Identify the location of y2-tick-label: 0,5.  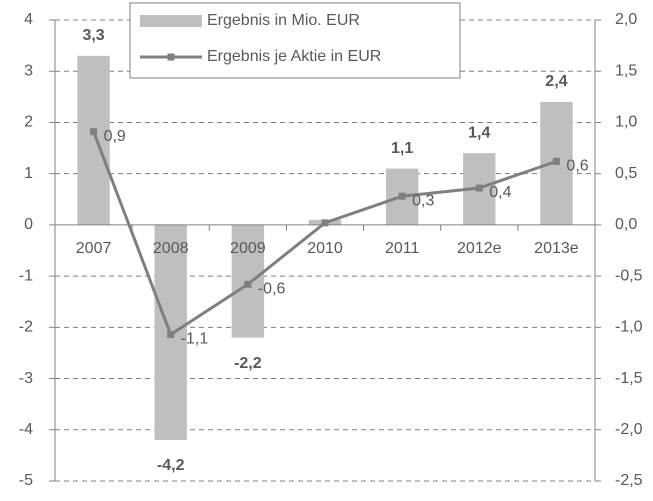
(626, 173).